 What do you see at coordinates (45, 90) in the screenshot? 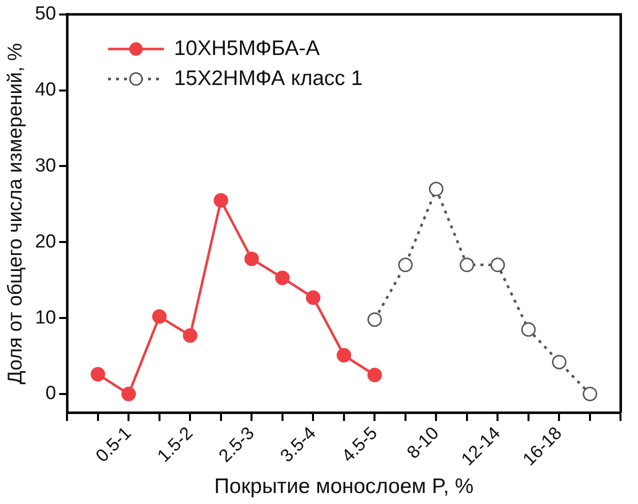
I see `y-tick-label: 40` at bounding box center [45, 90].